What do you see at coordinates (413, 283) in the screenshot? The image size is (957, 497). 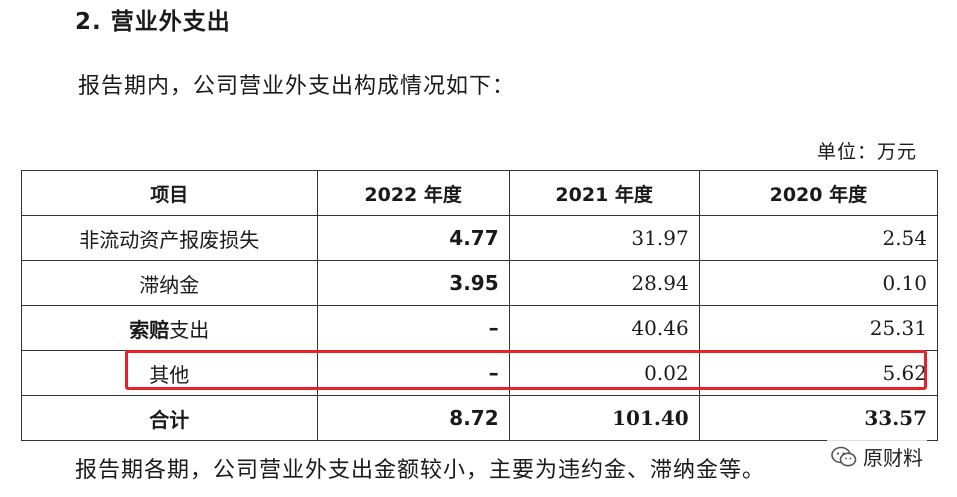 I see `cell-2022: 3.95` at bounding box center [413, 283].